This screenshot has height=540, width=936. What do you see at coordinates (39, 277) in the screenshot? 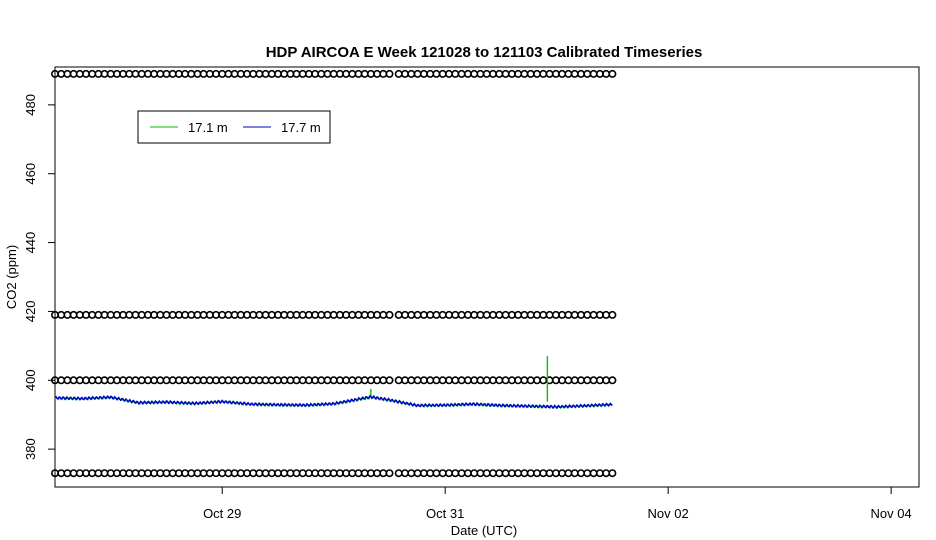
I see `y-axis: 380 400 420 440 460 480` at bounding box center [39, 277].